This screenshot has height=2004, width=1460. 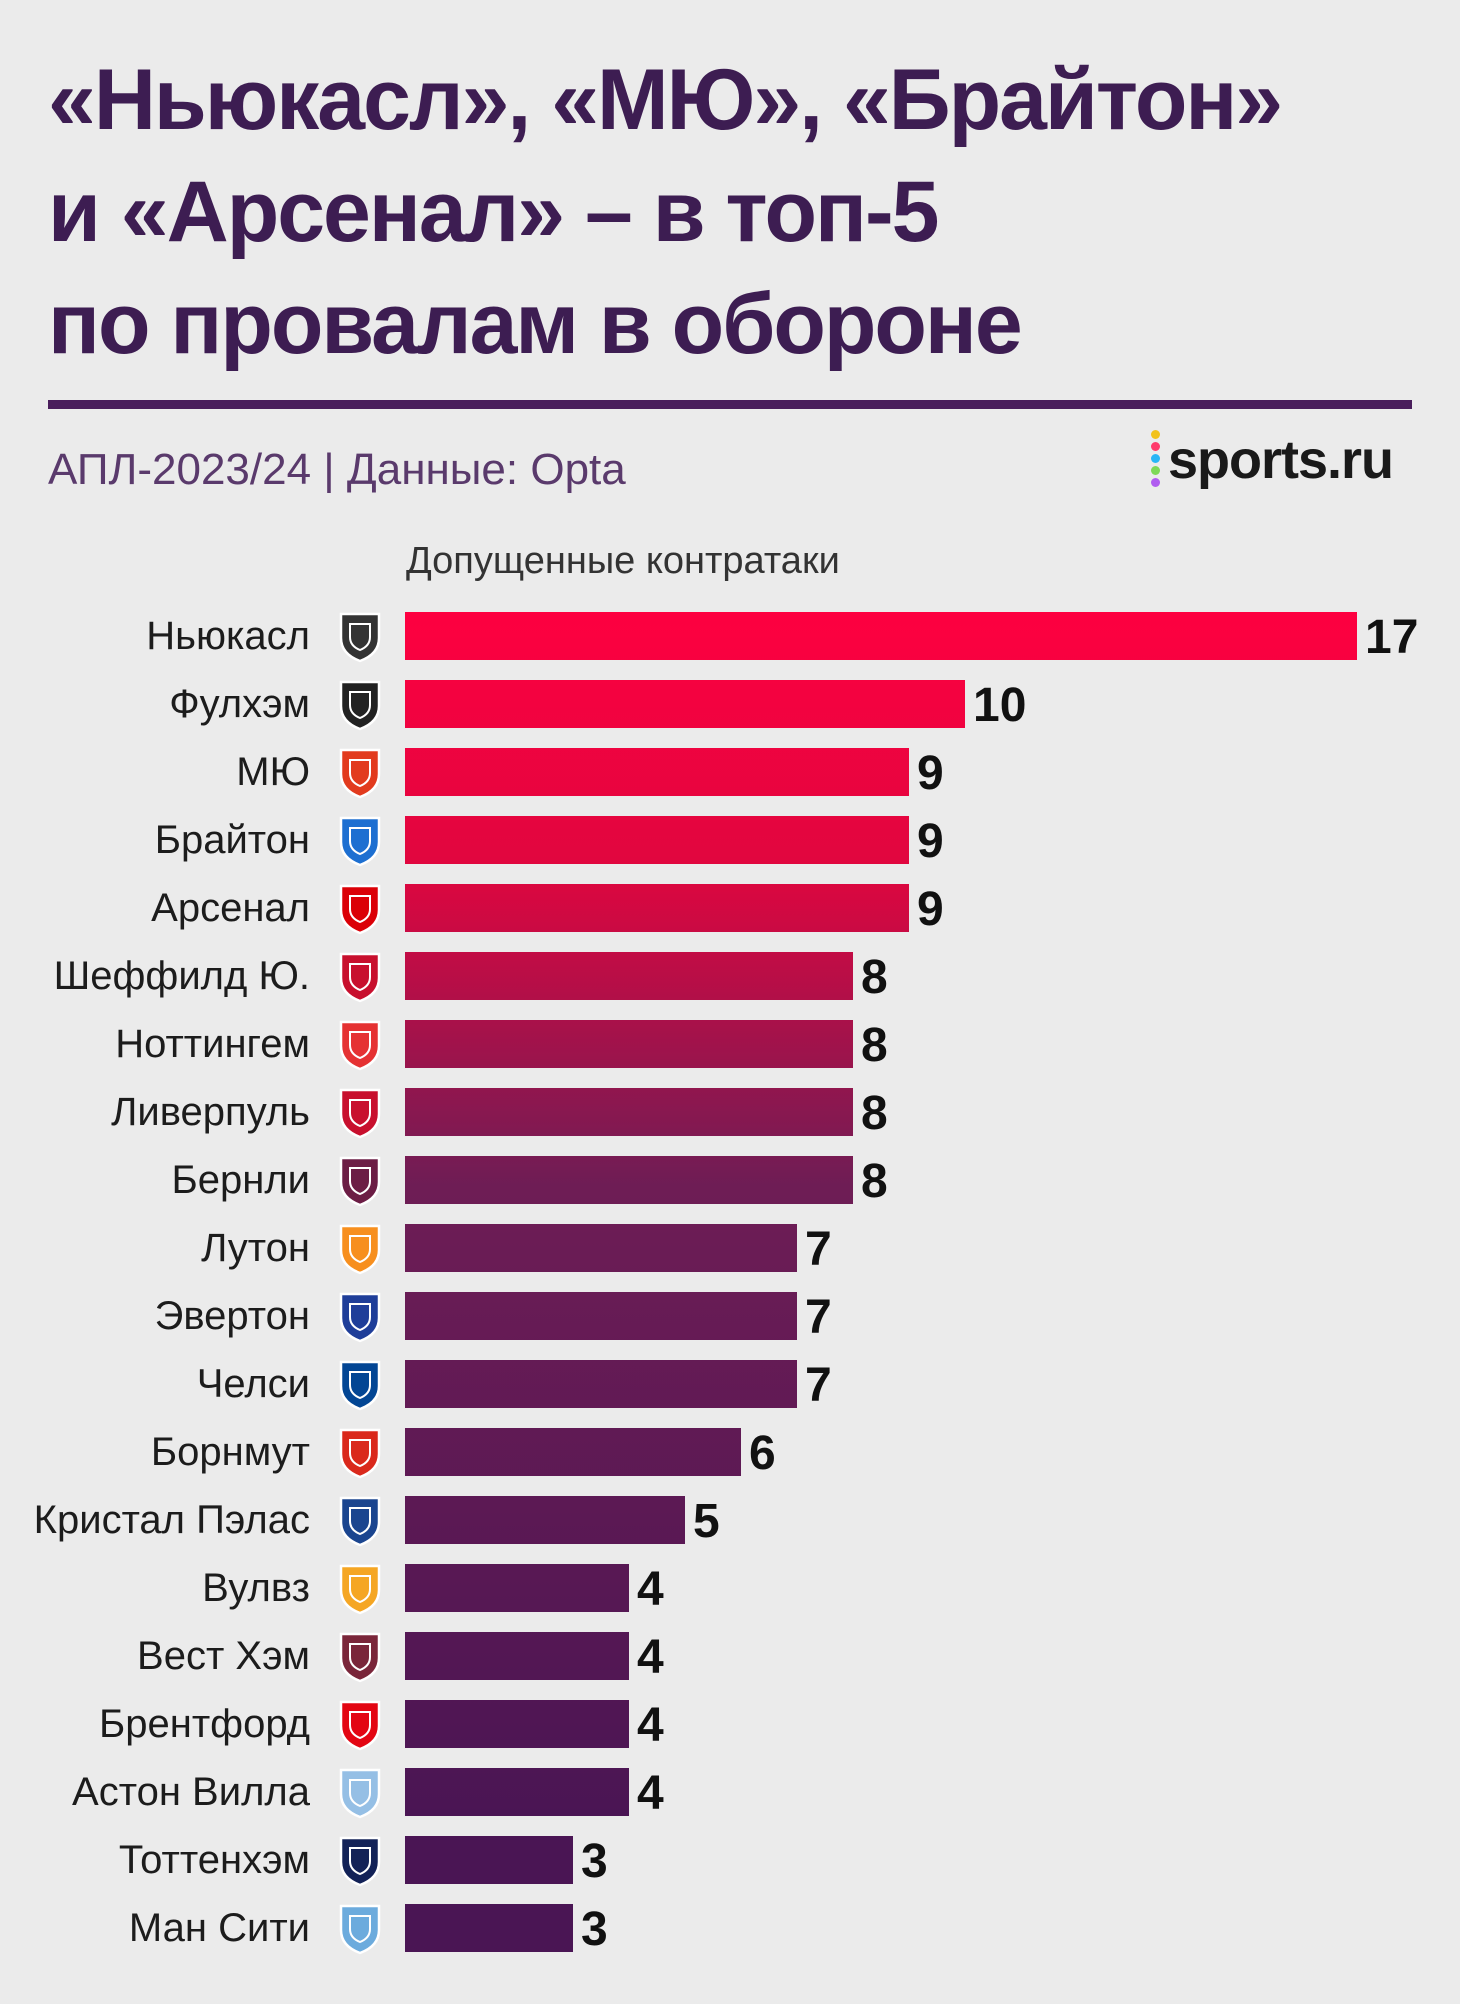 I want to click on crystal-palace-crest-icon, so click(x=360, y=1521).